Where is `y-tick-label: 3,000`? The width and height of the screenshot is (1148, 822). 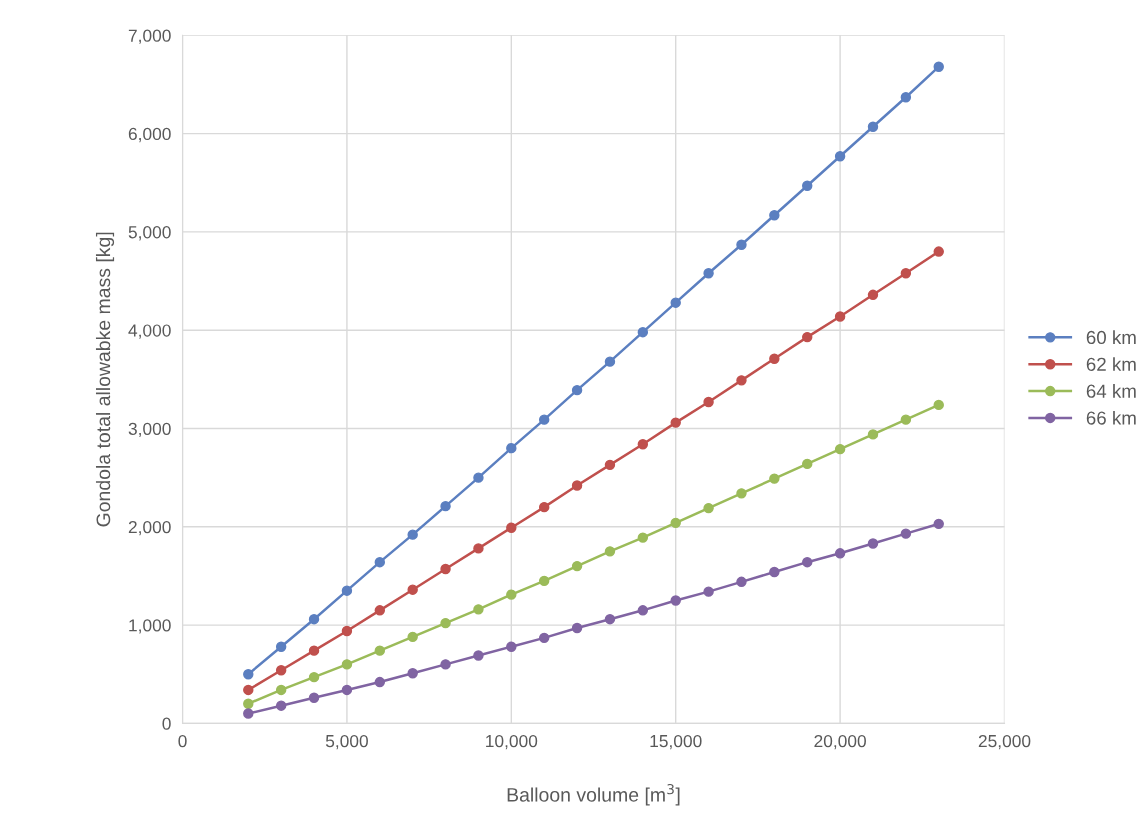
y-tick-label: 3,000 is located at coordinates (149, 430).